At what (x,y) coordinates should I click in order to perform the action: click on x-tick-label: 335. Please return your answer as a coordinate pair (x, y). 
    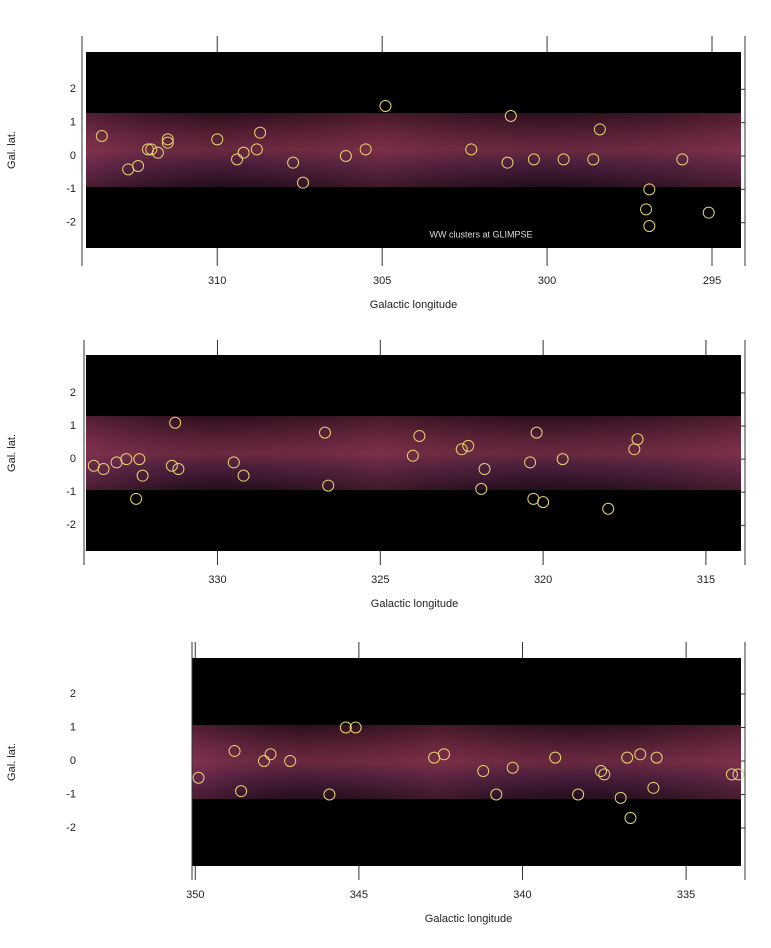
    Looking at the image, I should click on (686, 895).